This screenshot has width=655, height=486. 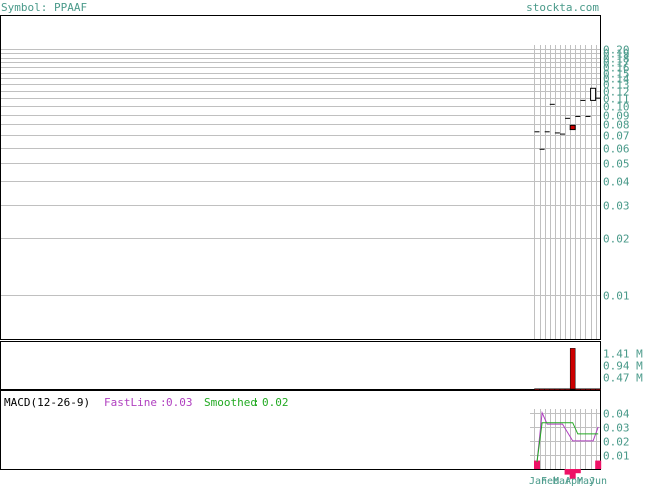 I want to click on smoothed-legend-colon: :, so click(x=256, y=402).